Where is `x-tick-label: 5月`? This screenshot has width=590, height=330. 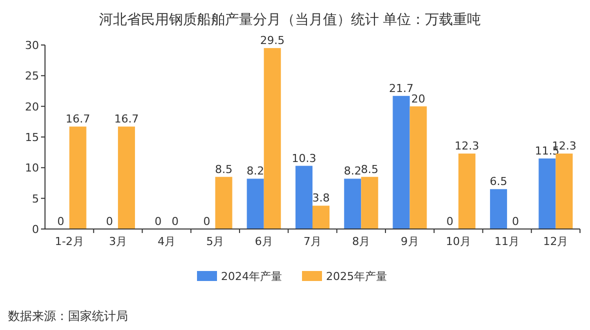 x-tick-label: 5月 is located at coordinates (215, 241).